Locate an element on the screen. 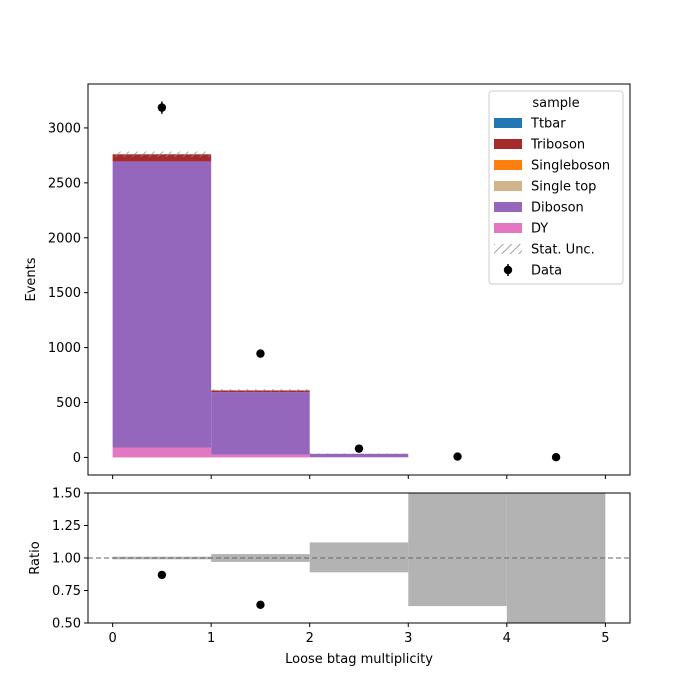 Image resolution: width=700 pixels, height=700 pixels. bar-triboson-bin0 is located at coordinates (162, 158).